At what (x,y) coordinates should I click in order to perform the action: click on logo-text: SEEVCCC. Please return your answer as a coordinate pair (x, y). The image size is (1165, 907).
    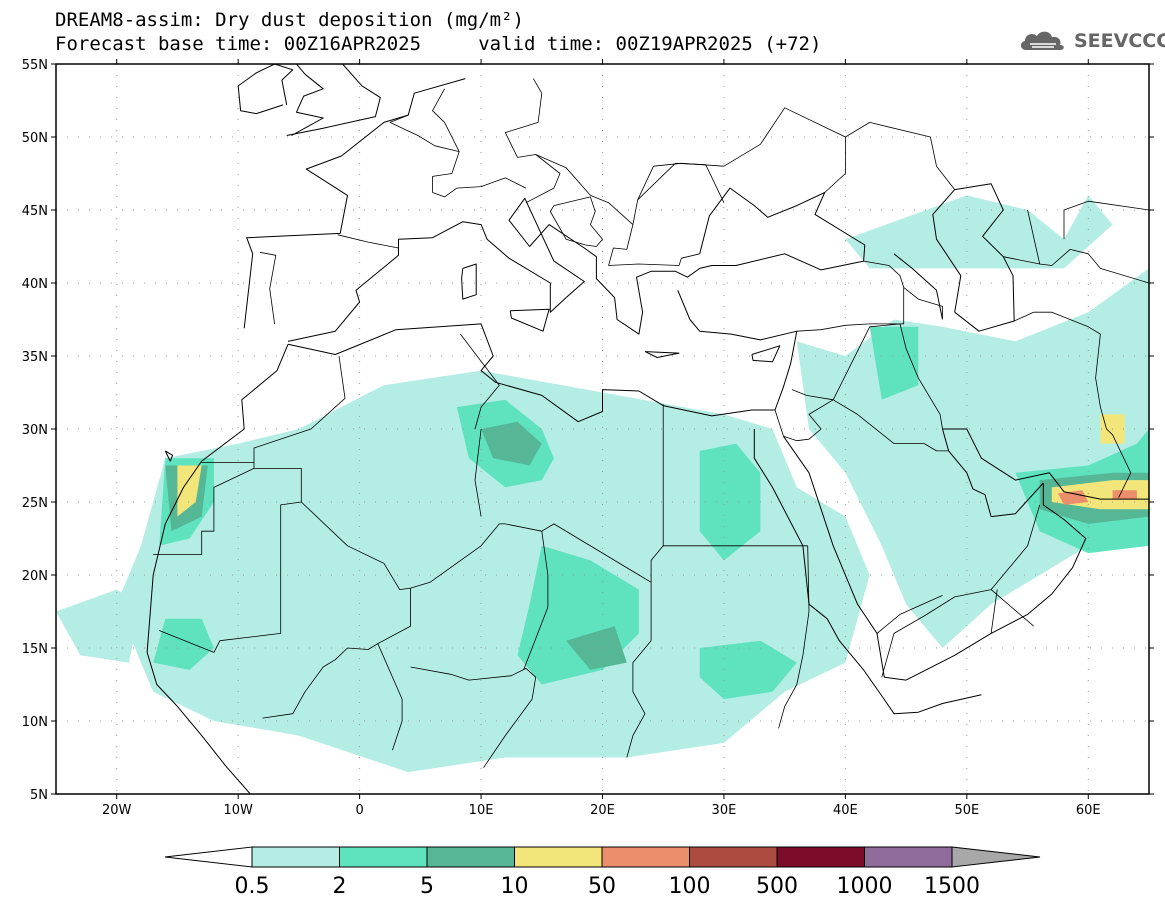
    Looking at the image, I should click on (1119, 41).